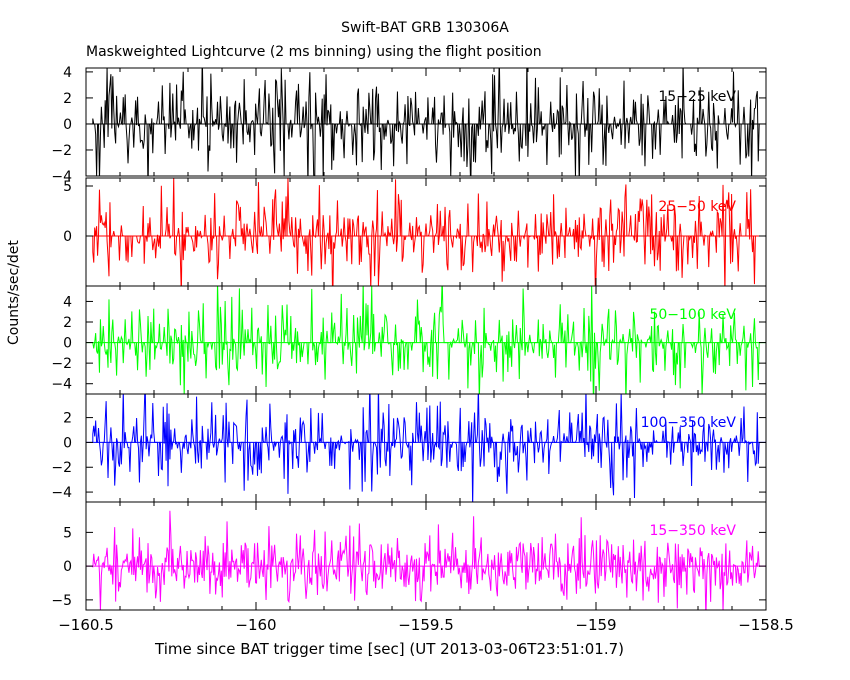 The height and width of the screenshot is (680, 850). What do you see at coordinates (426, 625) in the screenshot?
I see `x-tick-label: −159.5` at bounding box center [426, 625].